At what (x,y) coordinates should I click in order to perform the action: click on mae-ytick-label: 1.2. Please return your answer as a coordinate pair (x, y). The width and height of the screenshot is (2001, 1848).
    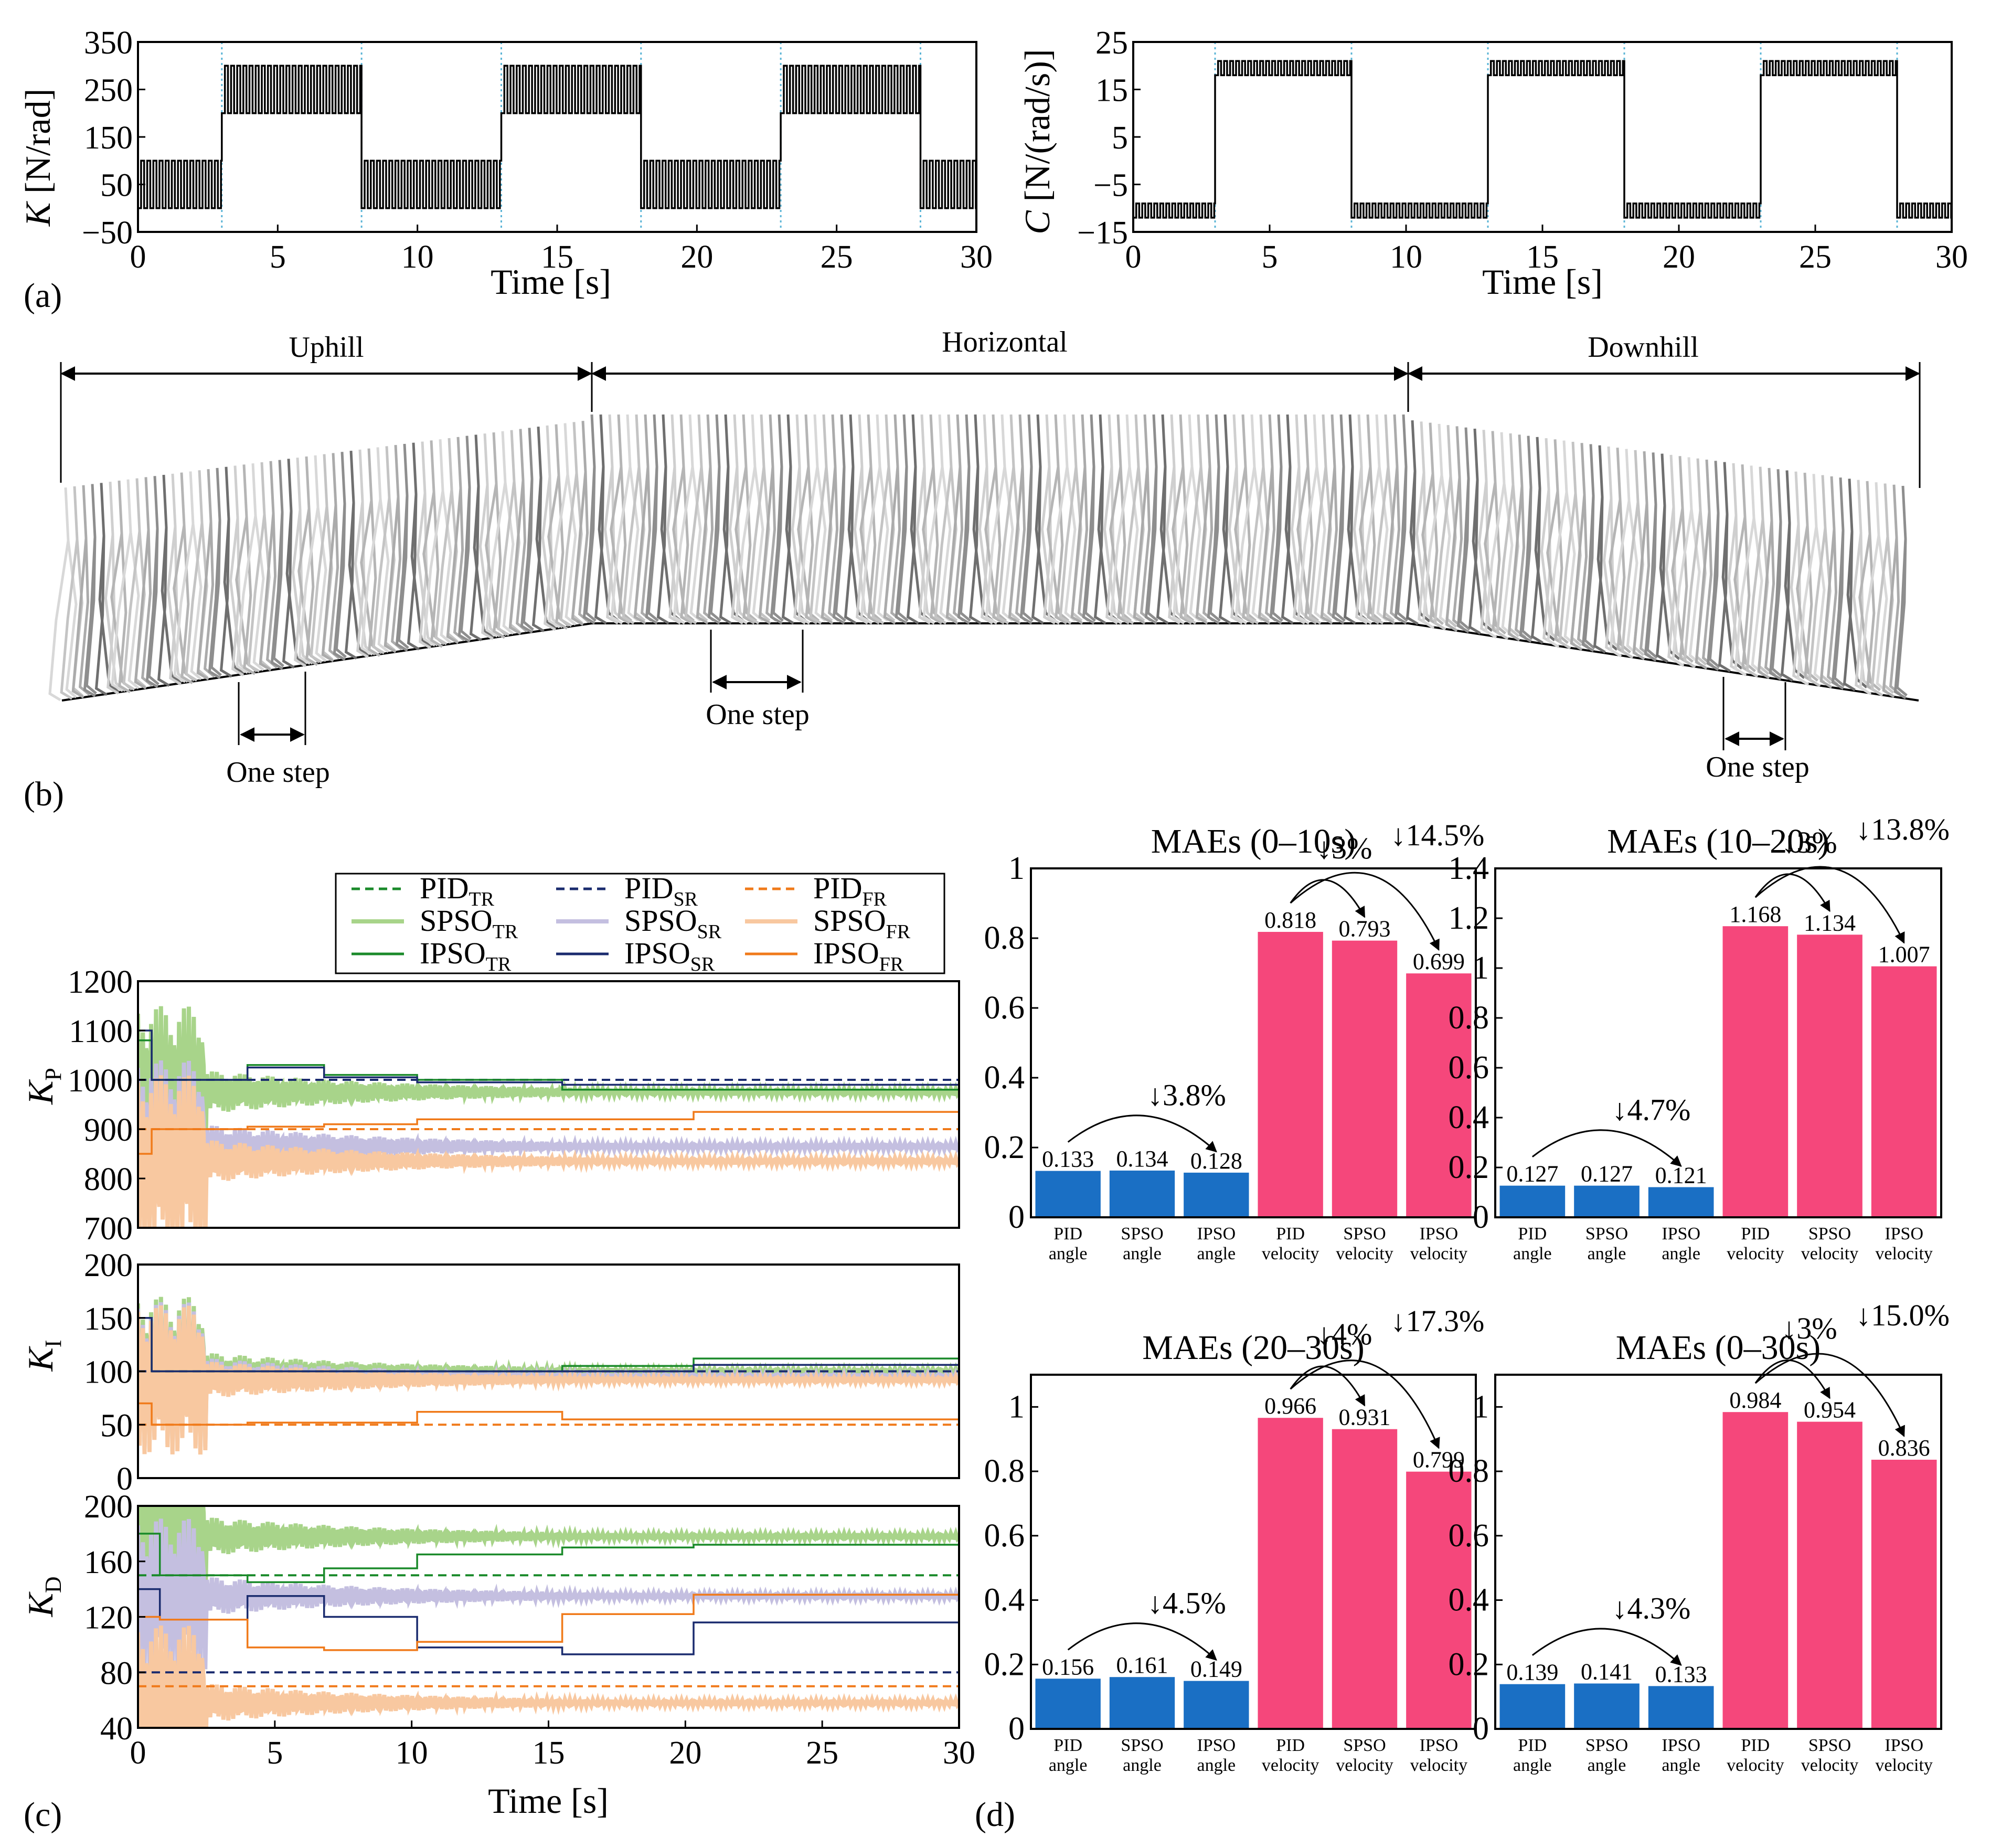
    Looking at the image, I should click on (1469, 918).